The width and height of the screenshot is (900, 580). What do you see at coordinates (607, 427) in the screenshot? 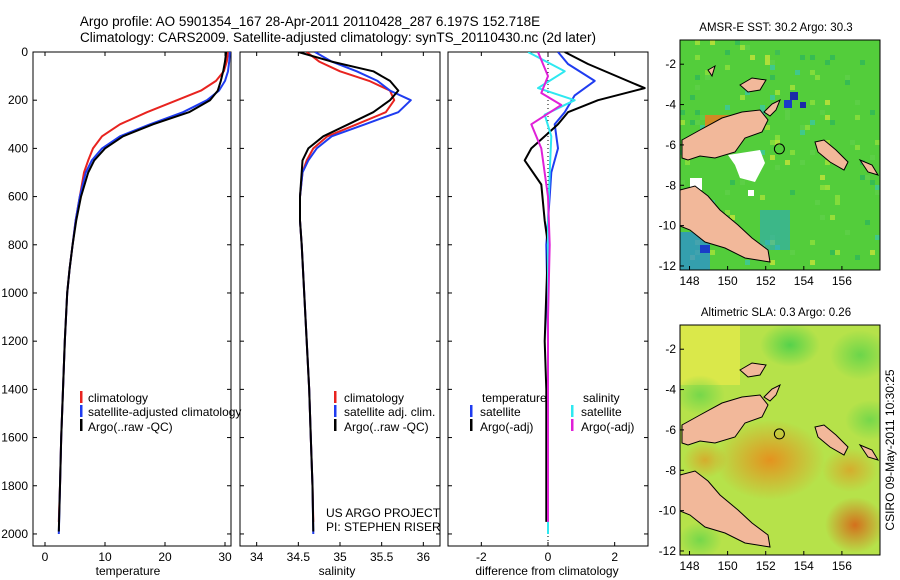
I see `legend-label-sal-argo: Argo(-adj)` at bounding box center [607, 427].